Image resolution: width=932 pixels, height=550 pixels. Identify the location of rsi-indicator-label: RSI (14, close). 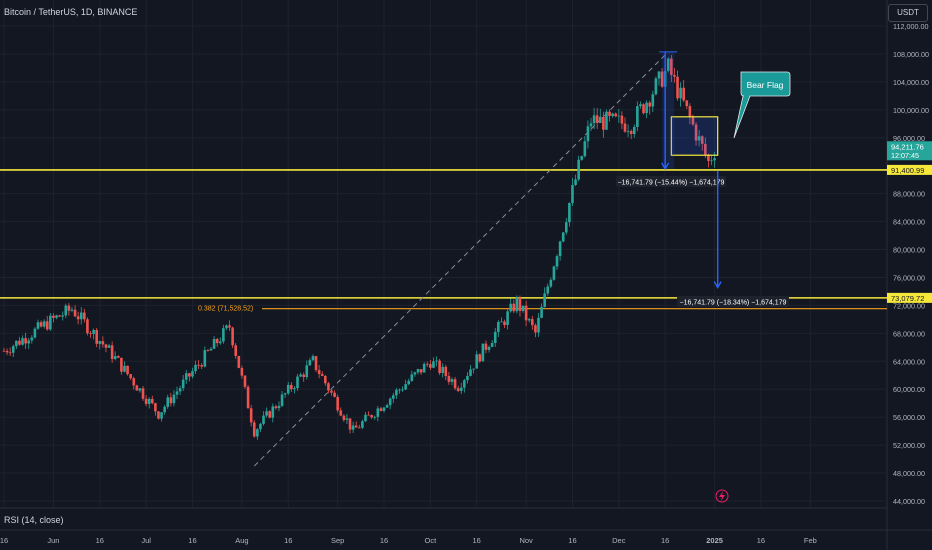
(34, 520).